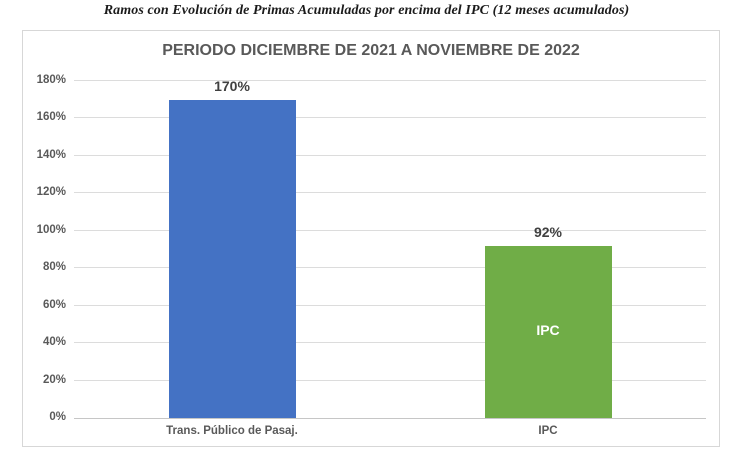 The image size is (733, 459). What do you see at coordinates (548, 231) in the screenshot?
I see `bar-value-label: 92%` at bounding box center [548, 231].